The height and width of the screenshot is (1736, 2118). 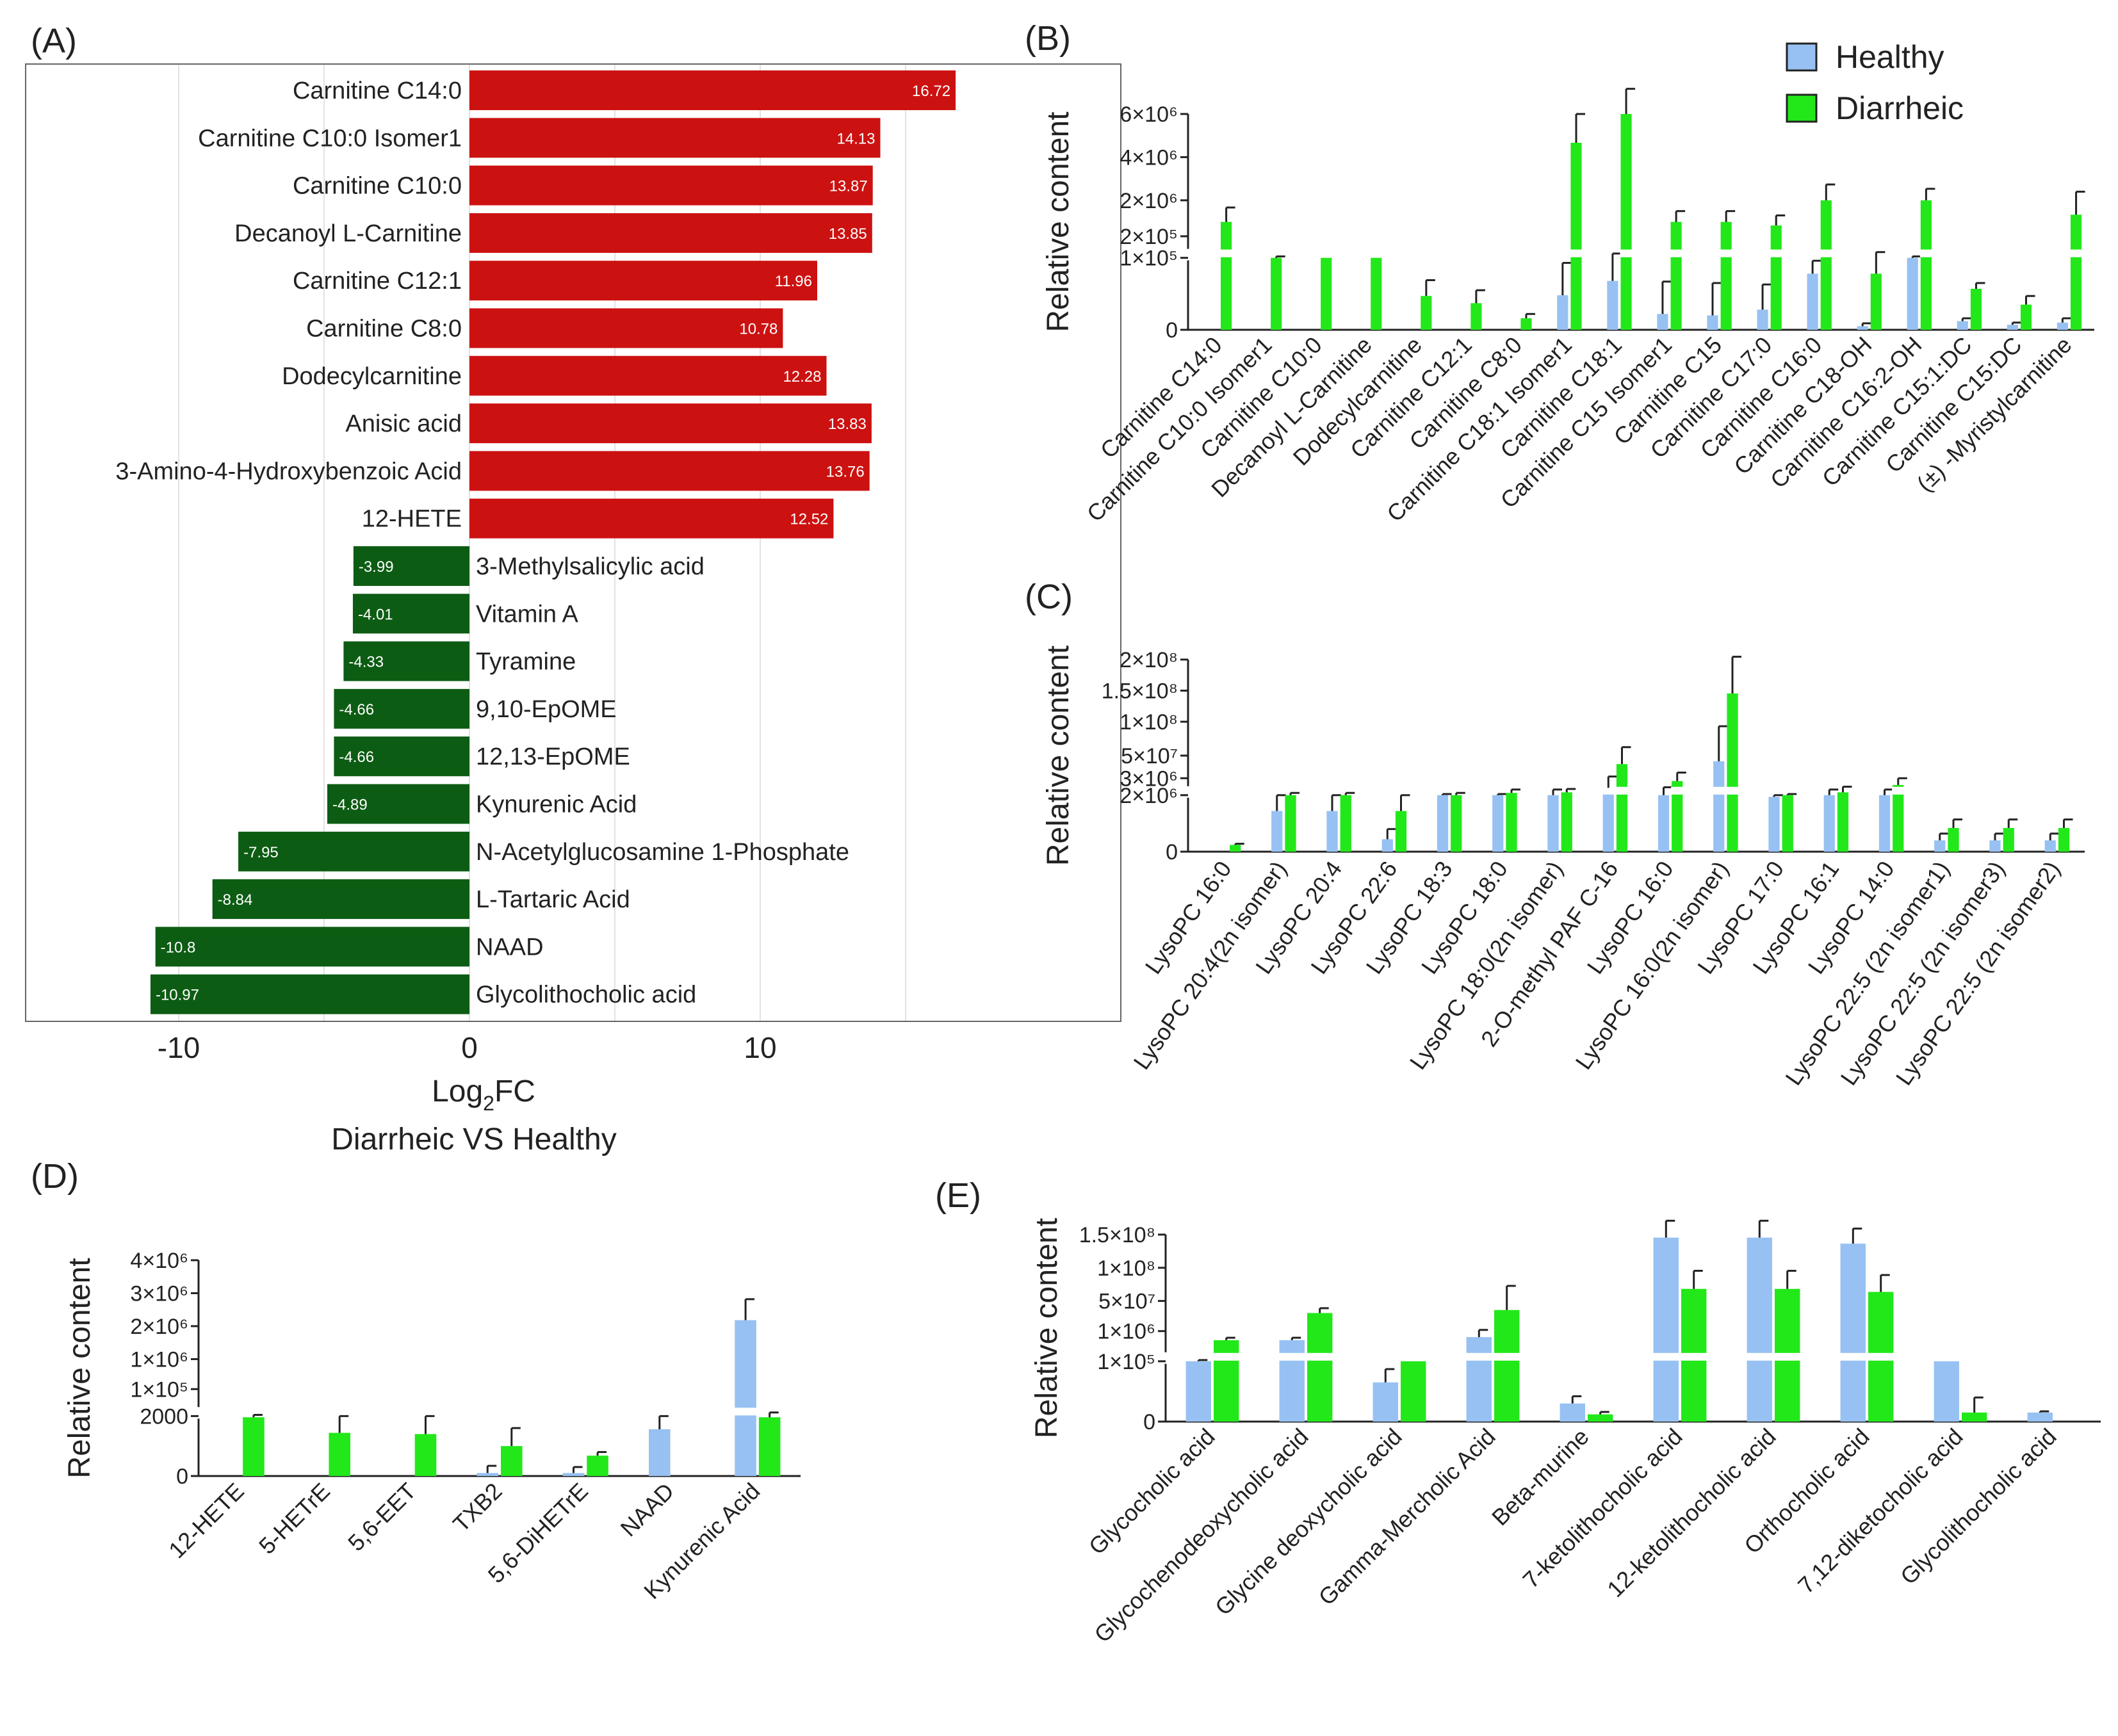 I want to click on y-tick-label: 6×10⁶, so click(x=1149, y=114).